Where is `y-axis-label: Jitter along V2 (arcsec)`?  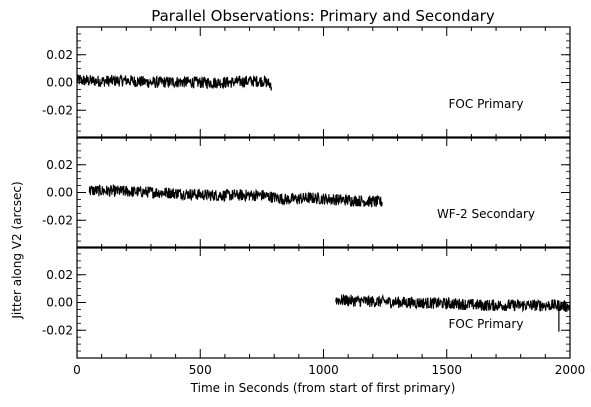 y-axis-label: Jitter along V2 (arcsec) is located at coordinates (17, 250).